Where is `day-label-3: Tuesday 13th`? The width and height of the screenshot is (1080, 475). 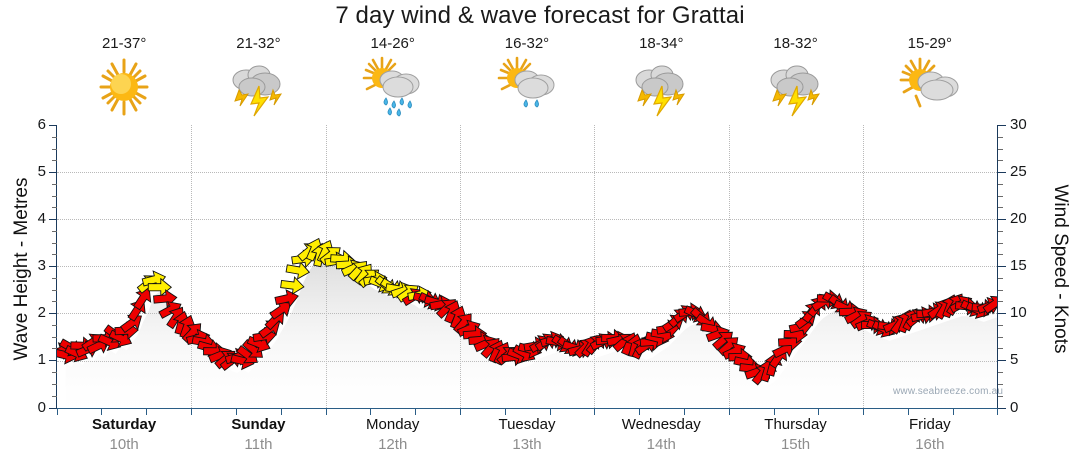
day-label-3: Tuesday 13th is located at coordinates (527, 442).